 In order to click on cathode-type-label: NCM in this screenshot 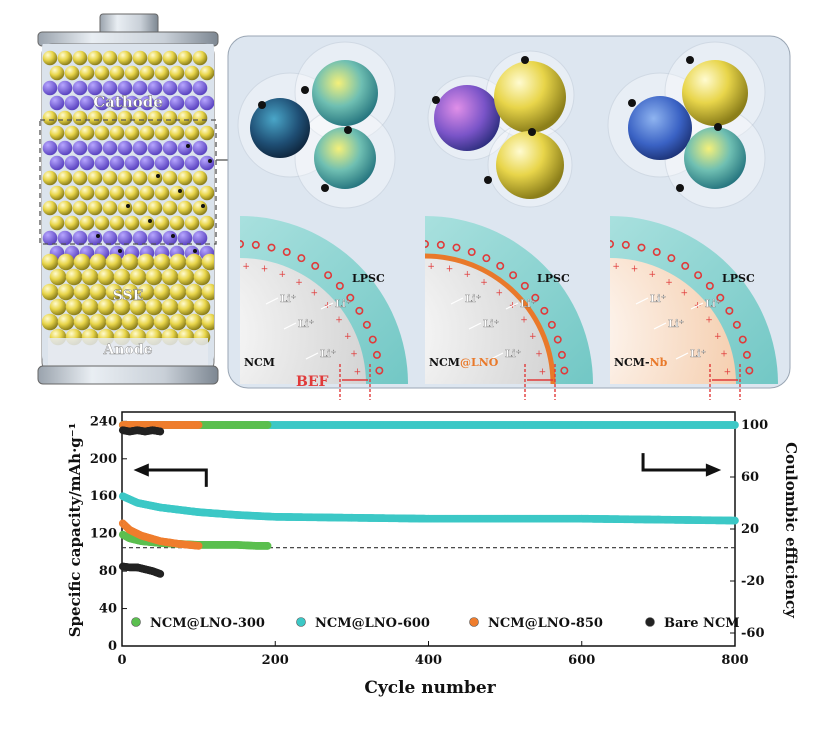, I will do `click(259, 362)`.